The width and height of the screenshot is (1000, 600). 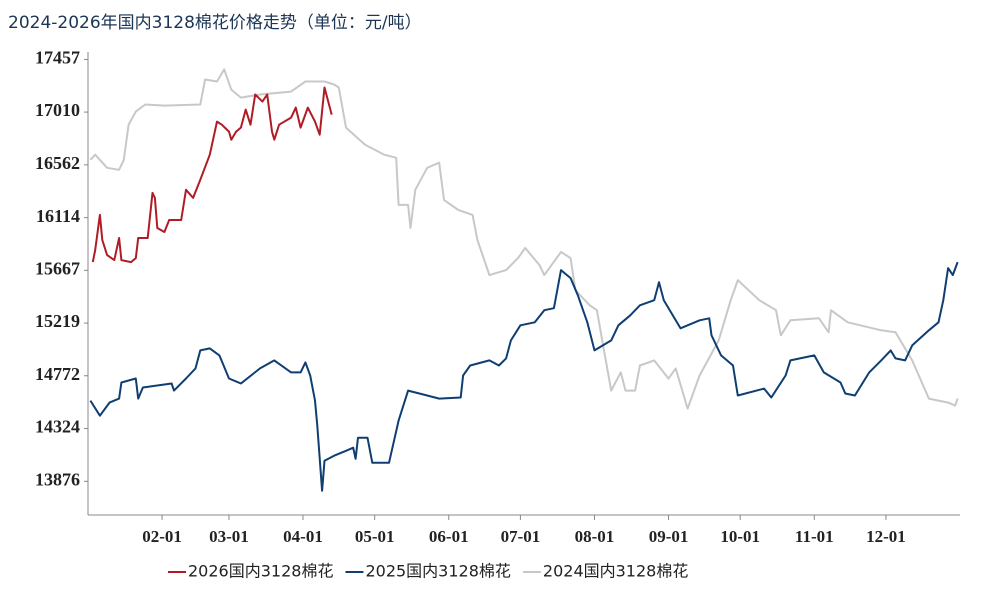 What do you see at coordinates (215, 23) in the screenshot?
I see `chart-title: 2024-2026年国内3128棉花价格走势（单位：元/吨）` at bounding box center [215, 23].